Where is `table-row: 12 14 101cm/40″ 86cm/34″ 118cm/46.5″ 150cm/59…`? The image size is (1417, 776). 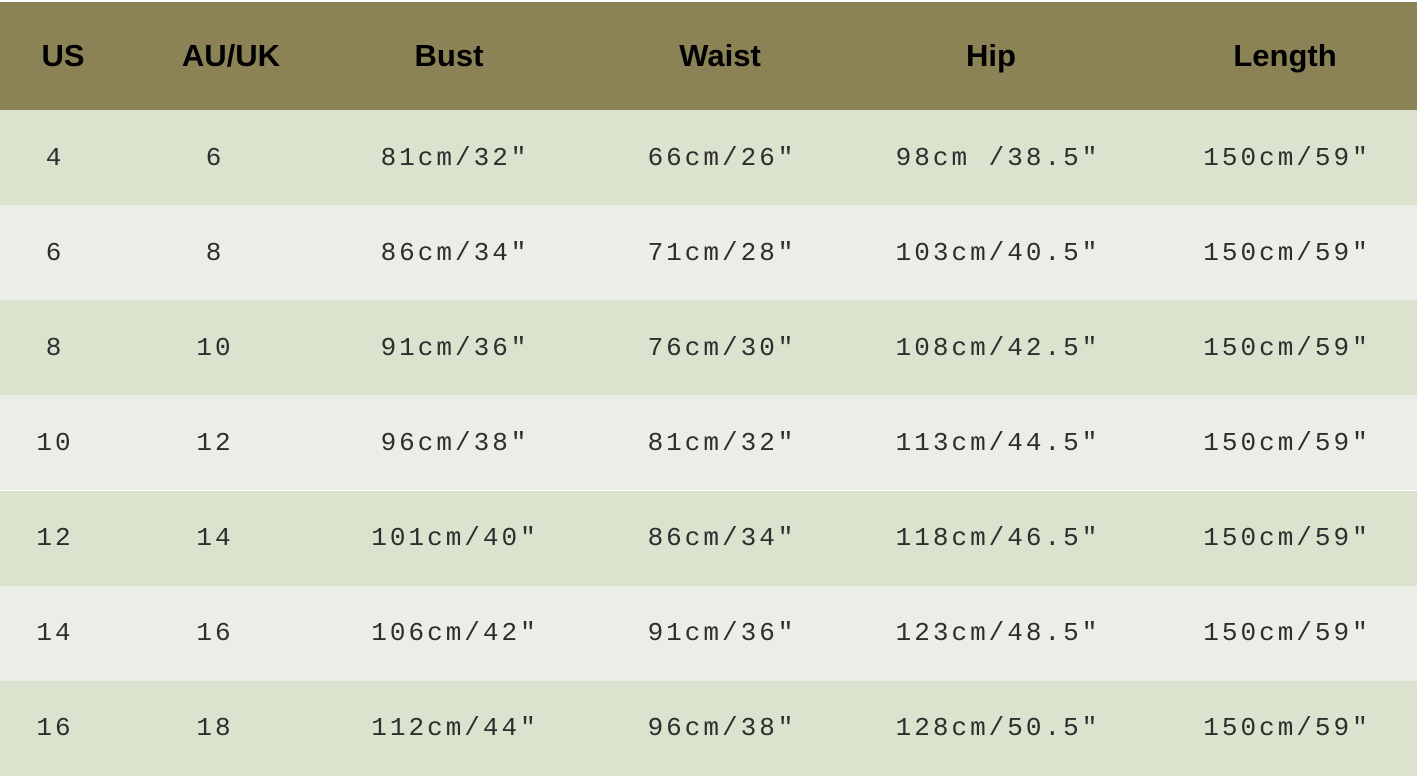 table-row: 12 14 101cm/40″ 86cm/34″ 118cm/46.5″ 150cm/59… is located at coordinates (708, 538).